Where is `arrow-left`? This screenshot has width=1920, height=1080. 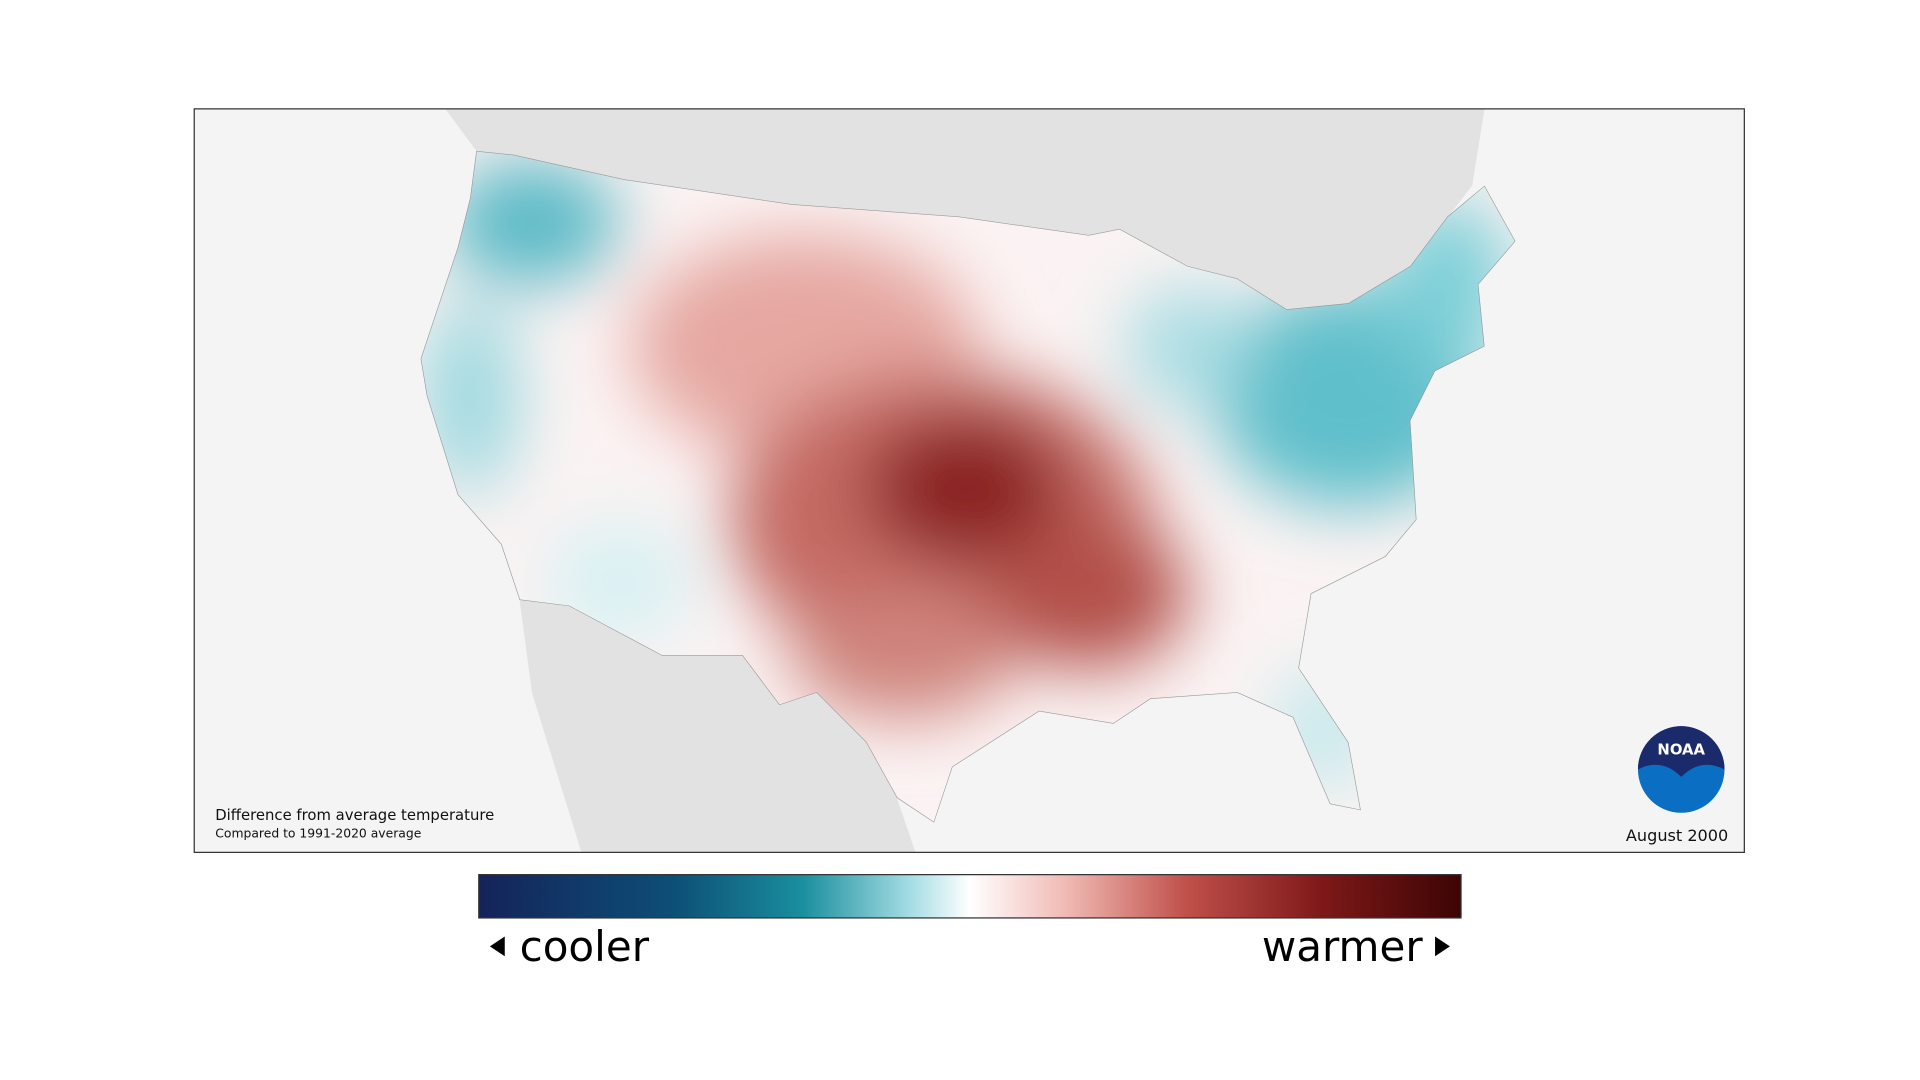
arrow-left is located at coordinates (497, 946).